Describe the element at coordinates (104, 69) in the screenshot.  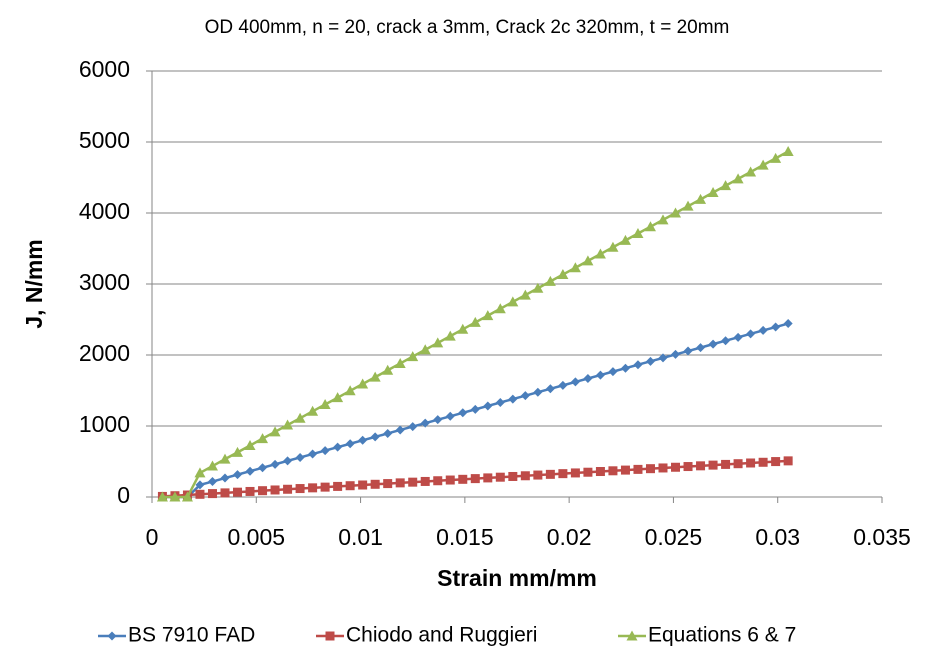
I see `y-tick-label: 6000` at that location.